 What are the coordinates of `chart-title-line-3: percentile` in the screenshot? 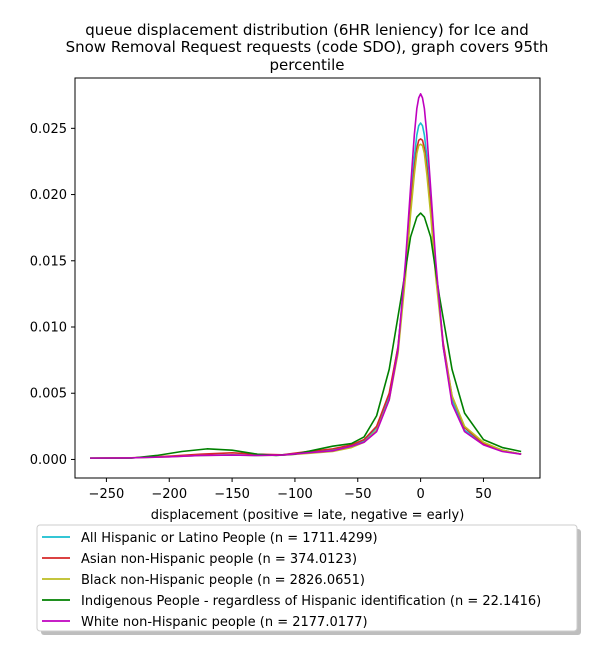 It's located at (306, 65).